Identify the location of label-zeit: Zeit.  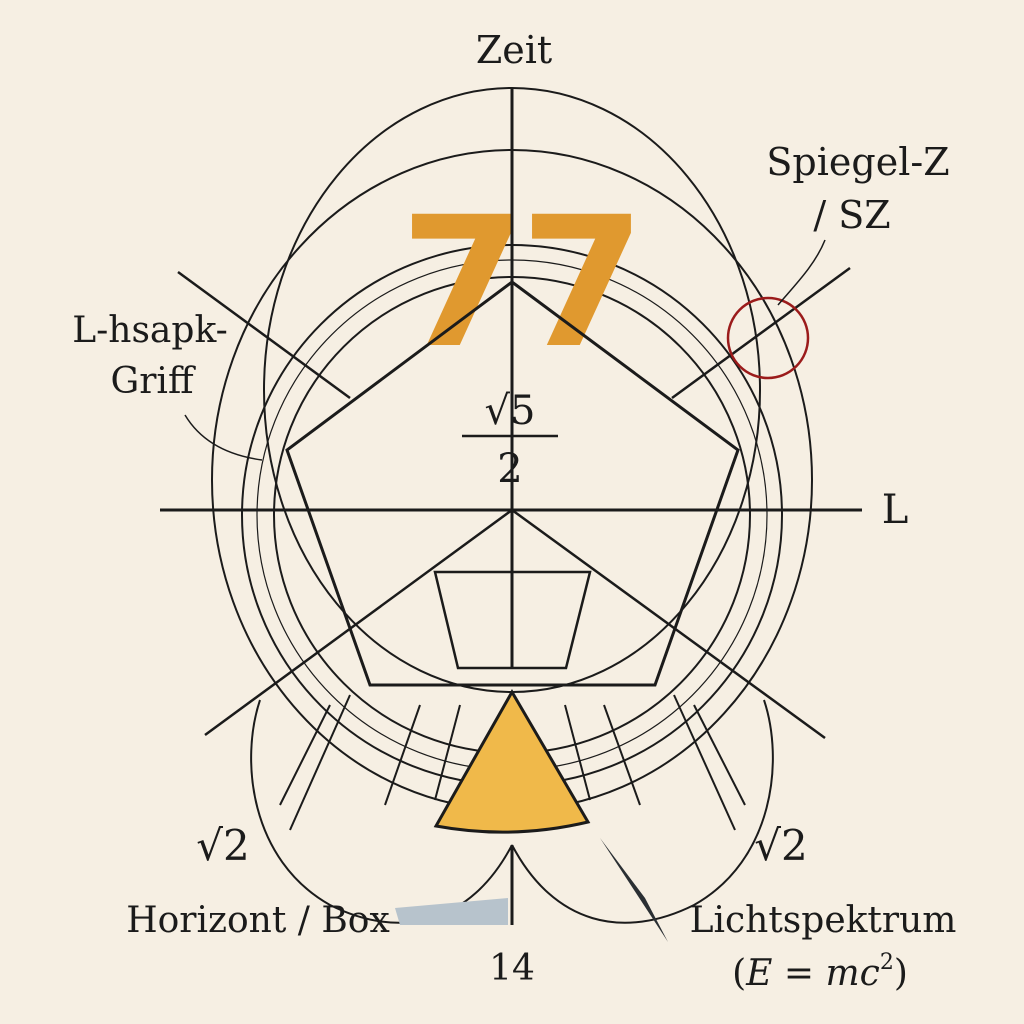
(514, 50).